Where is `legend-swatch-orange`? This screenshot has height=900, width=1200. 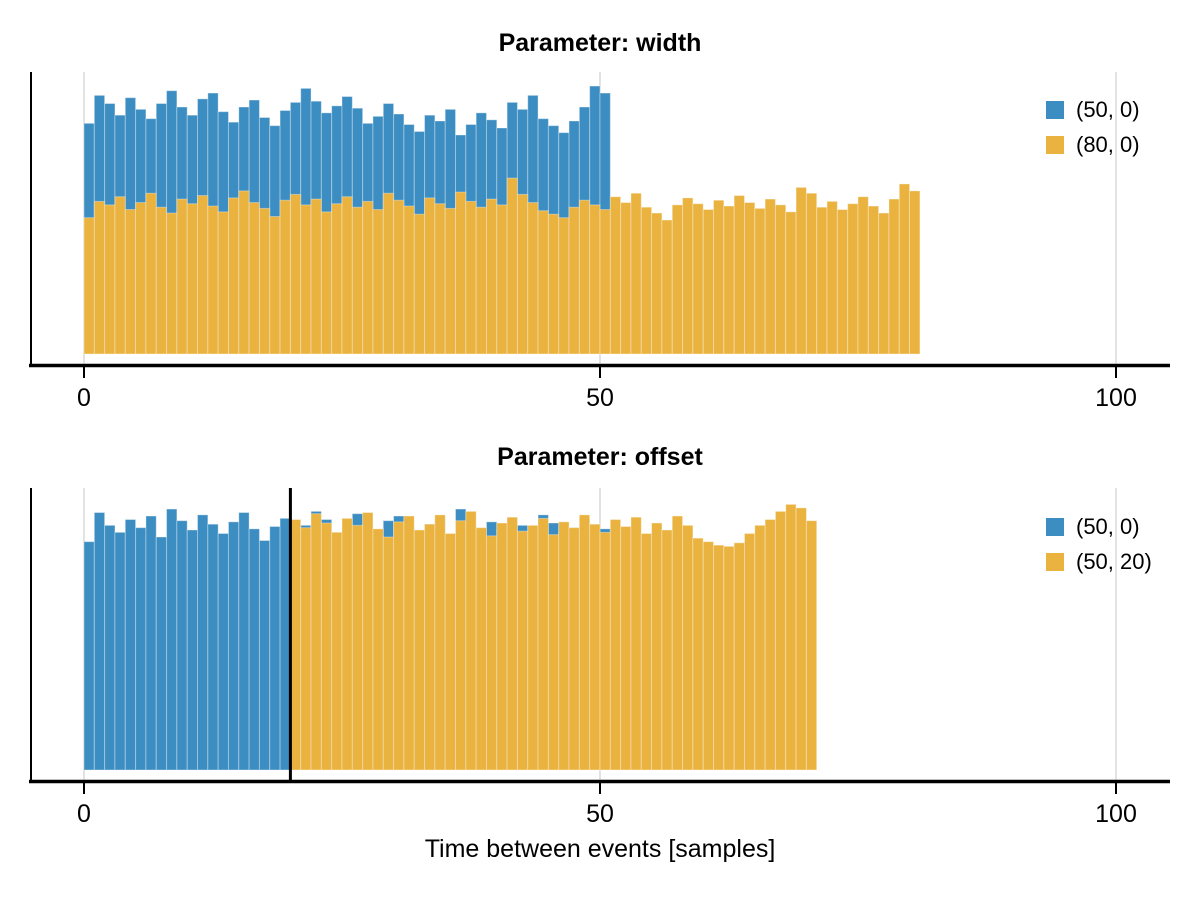 legend-swatch-orange is located at coordinates (1055, 562).